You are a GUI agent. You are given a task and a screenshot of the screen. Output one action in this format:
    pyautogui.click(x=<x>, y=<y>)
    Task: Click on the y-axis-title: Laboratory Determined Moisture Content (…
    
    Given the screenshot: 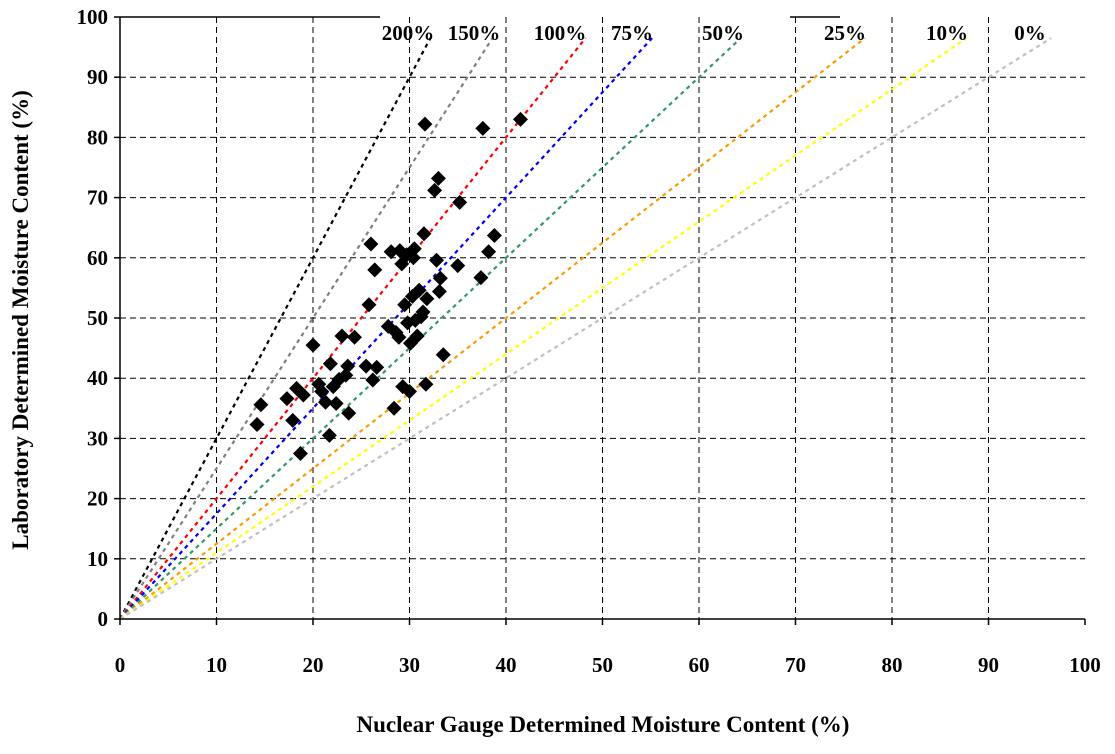 What is the action you would take?
    pyautogui.click(x=20, y=319)
    